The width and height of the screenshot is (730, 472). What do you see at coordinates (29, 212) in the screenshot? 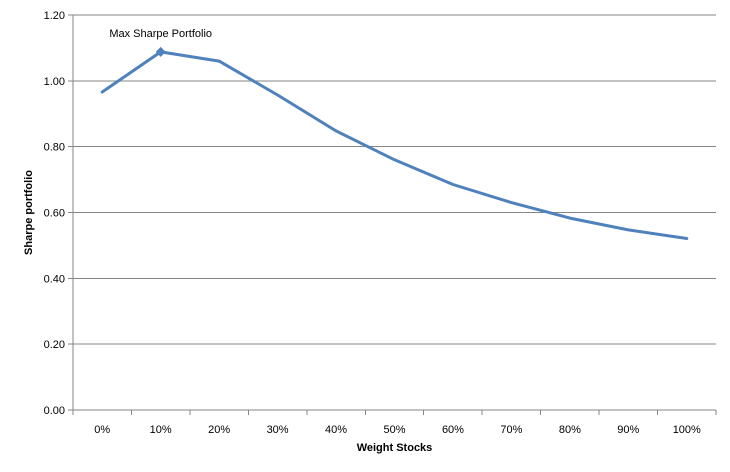
I see `y-axis-title: Sharpe portfolio` at bounding box center [29, 212].